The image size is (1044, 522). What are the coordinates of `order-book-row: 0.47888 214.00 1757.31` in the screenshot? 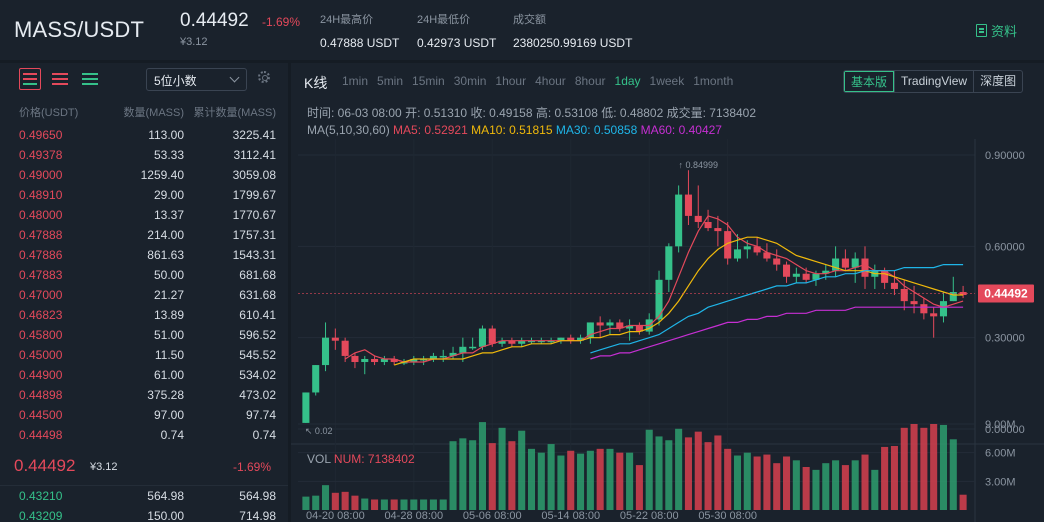 It's located at (144, 235).